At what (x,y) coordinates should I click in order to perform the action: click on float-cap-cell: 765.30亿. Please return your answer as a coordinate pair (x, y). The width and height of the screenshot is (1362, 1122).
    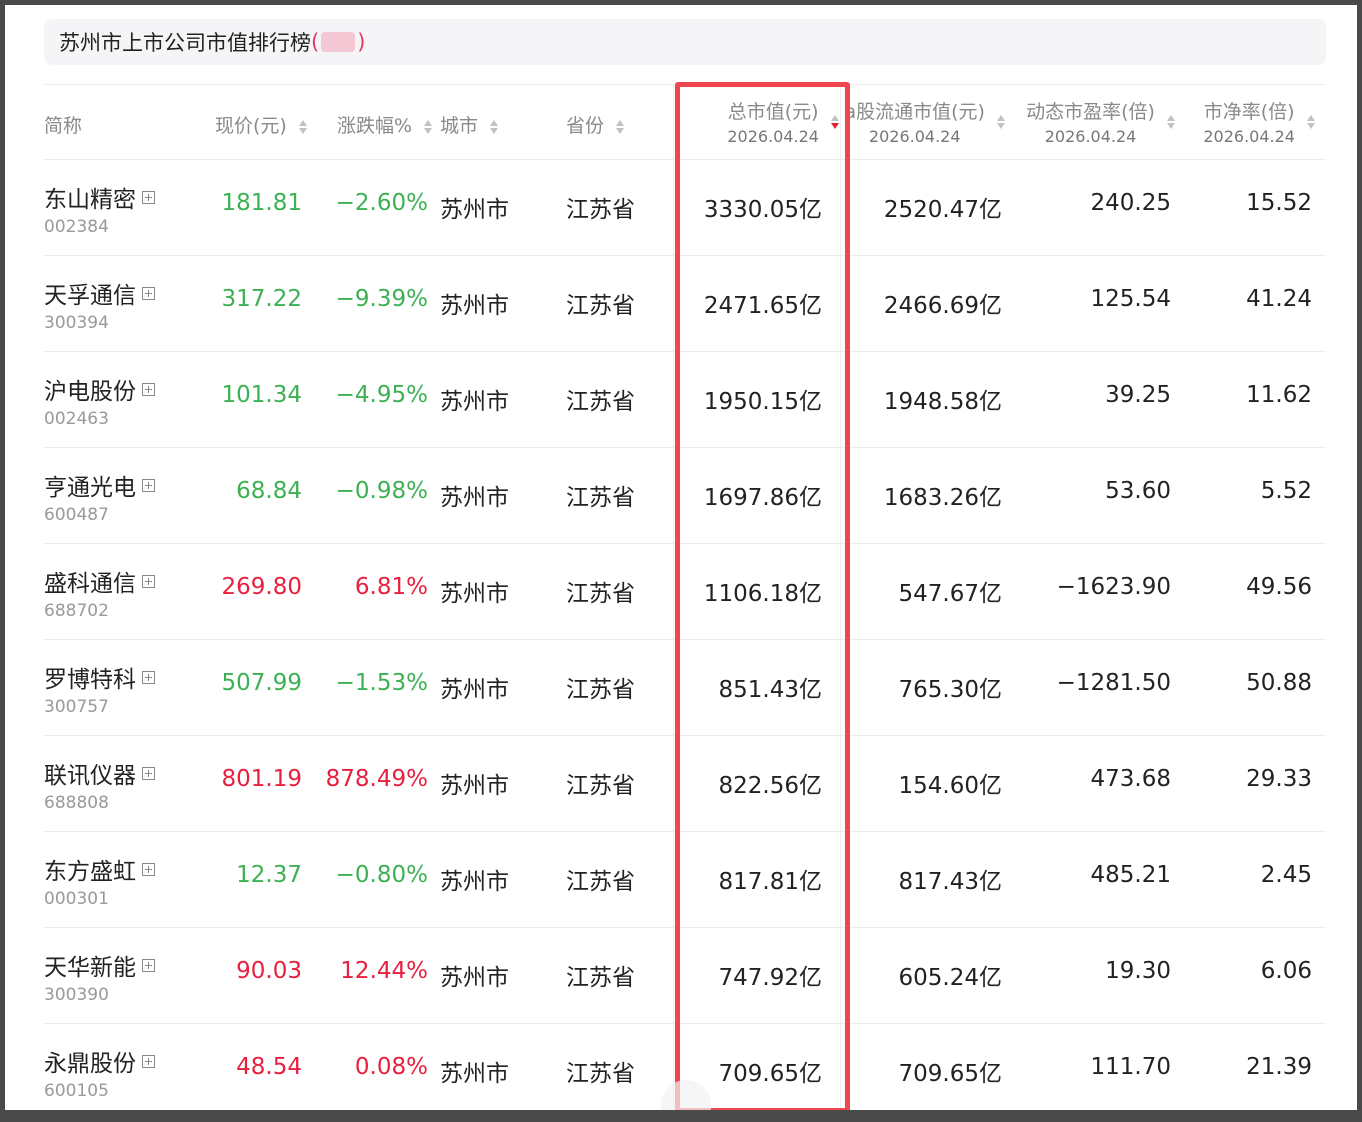
    Looking at the image, I should click on (950, 690).